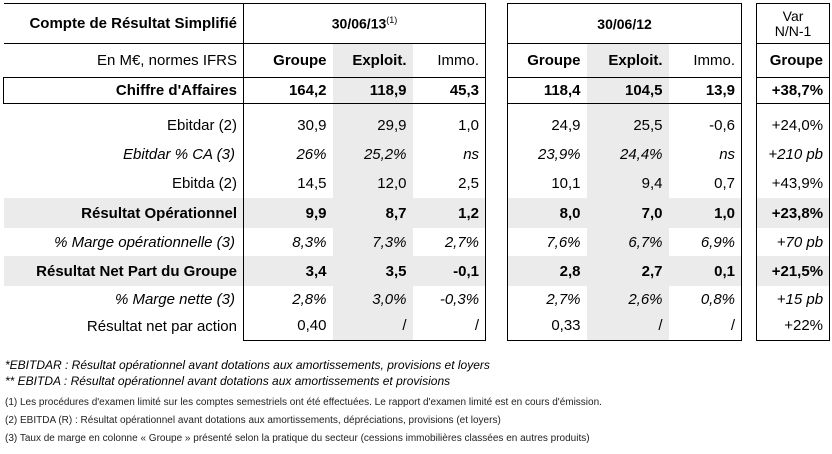  What do you see at coordinates (449, 183) in the screenshot?
I see `cell-value: 2,5` at bounding box center [449, 183].